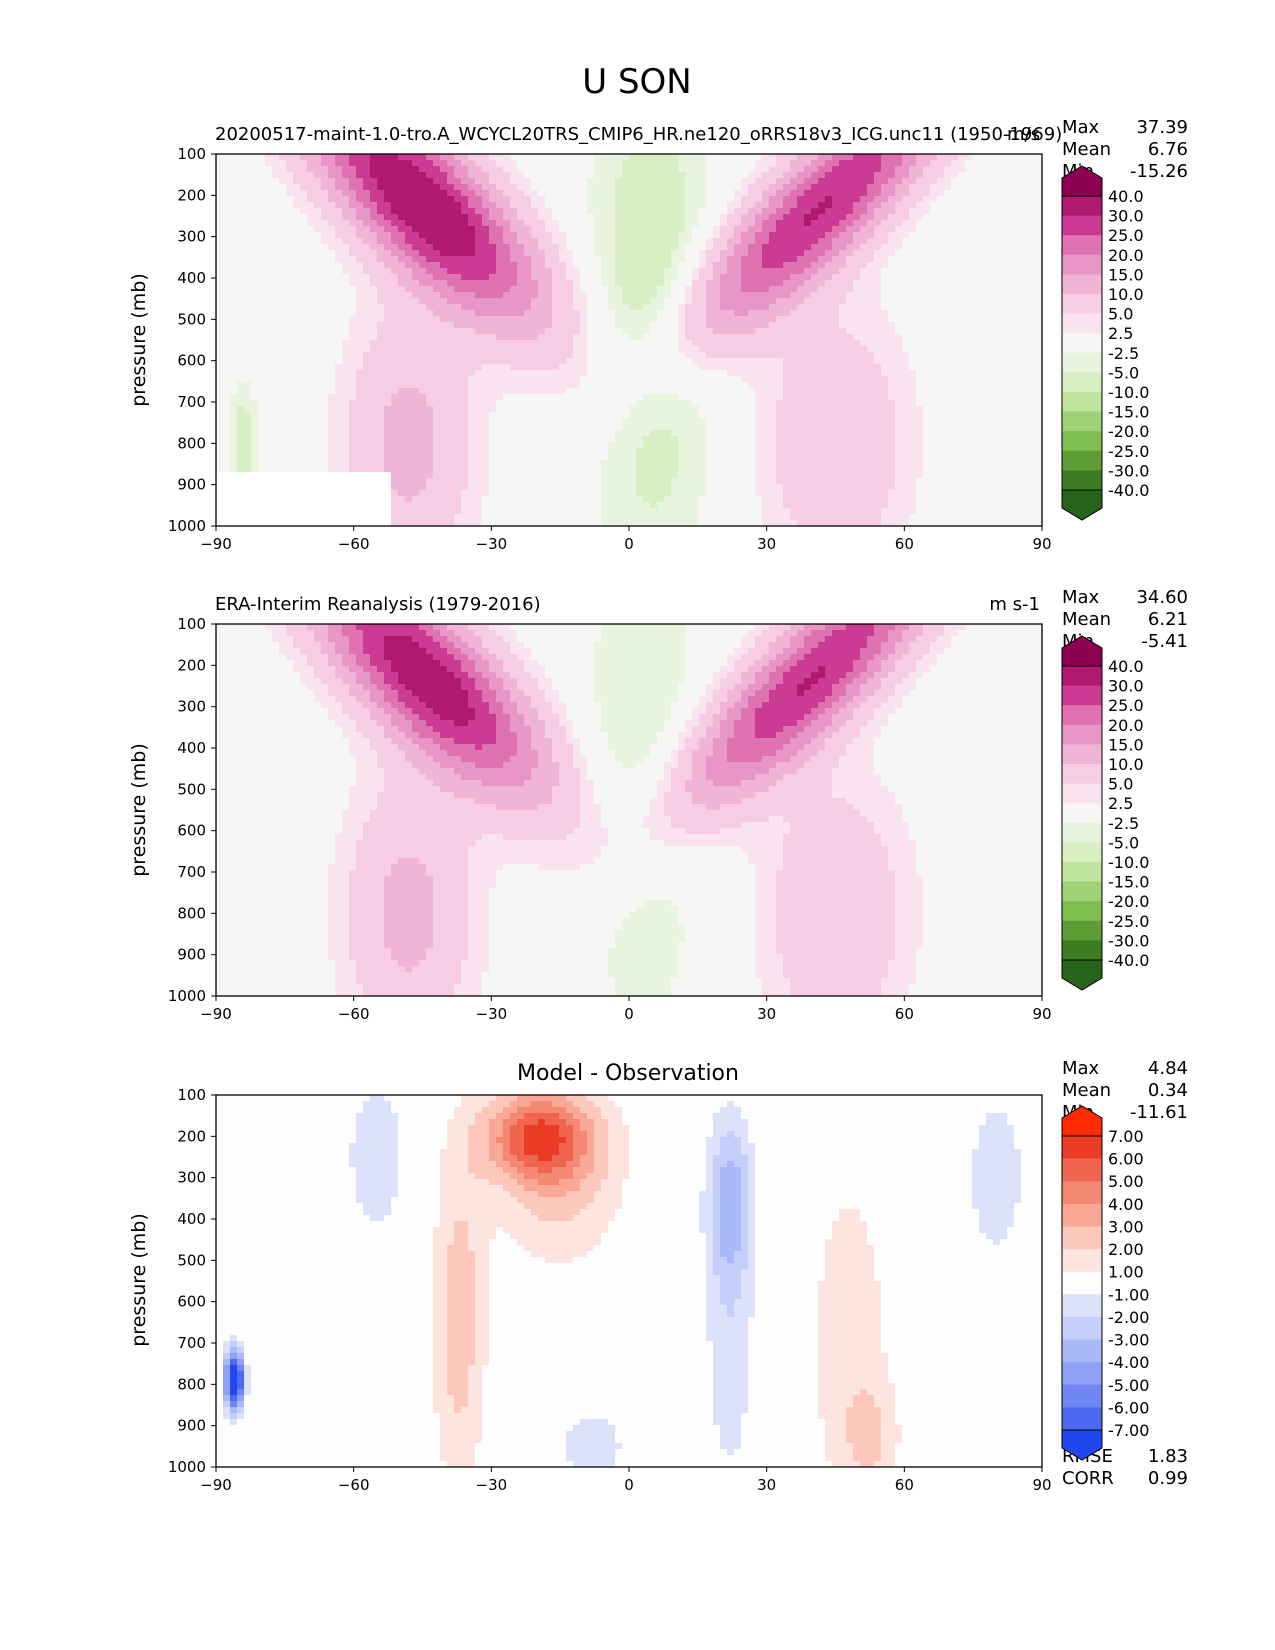  I want to click on stat-max-value: 37.39, so click(1162, 127).